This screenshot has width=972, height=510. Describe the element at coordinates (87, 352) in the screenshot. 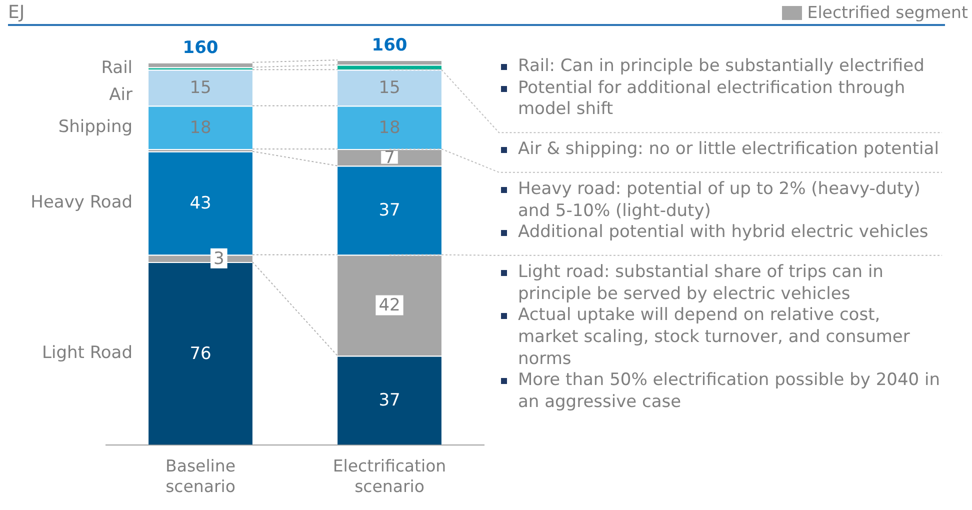

I see `series-label: Light Road` at that location.